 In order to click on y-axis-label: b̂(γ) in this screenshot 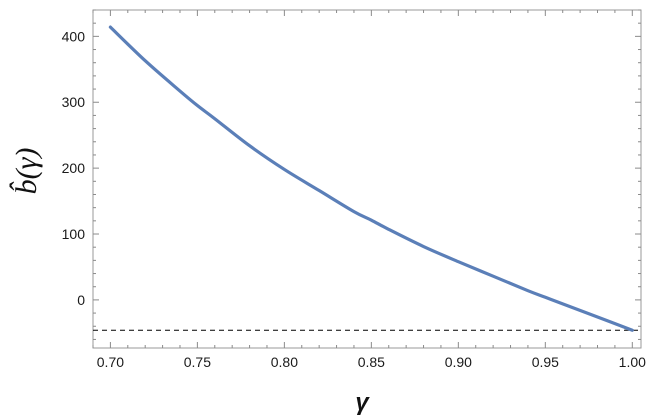, I will do `click(26, 171)`.